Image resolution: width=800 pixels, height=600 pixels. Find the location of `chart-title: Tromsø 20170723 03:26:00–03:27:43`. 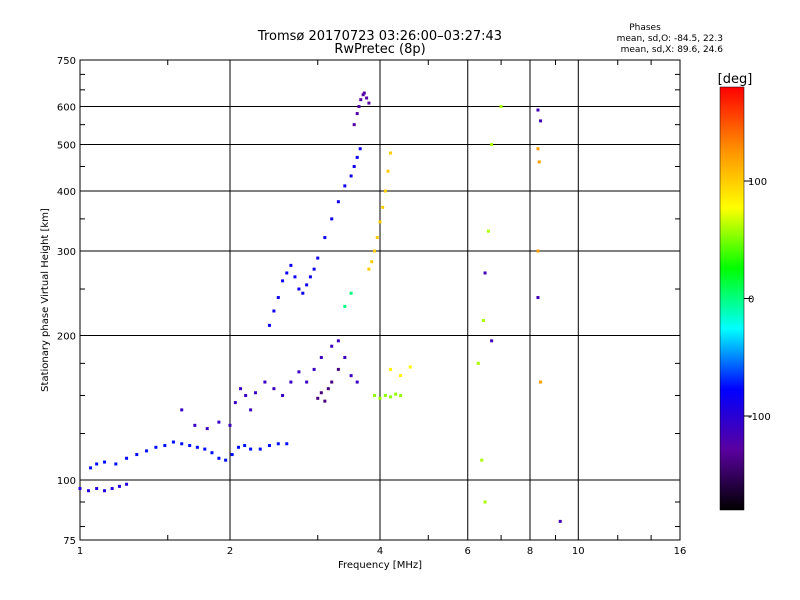

chart-title: Tromsø 20170723 03:26:00–03:27:43 is located at coordinates (379, 36).